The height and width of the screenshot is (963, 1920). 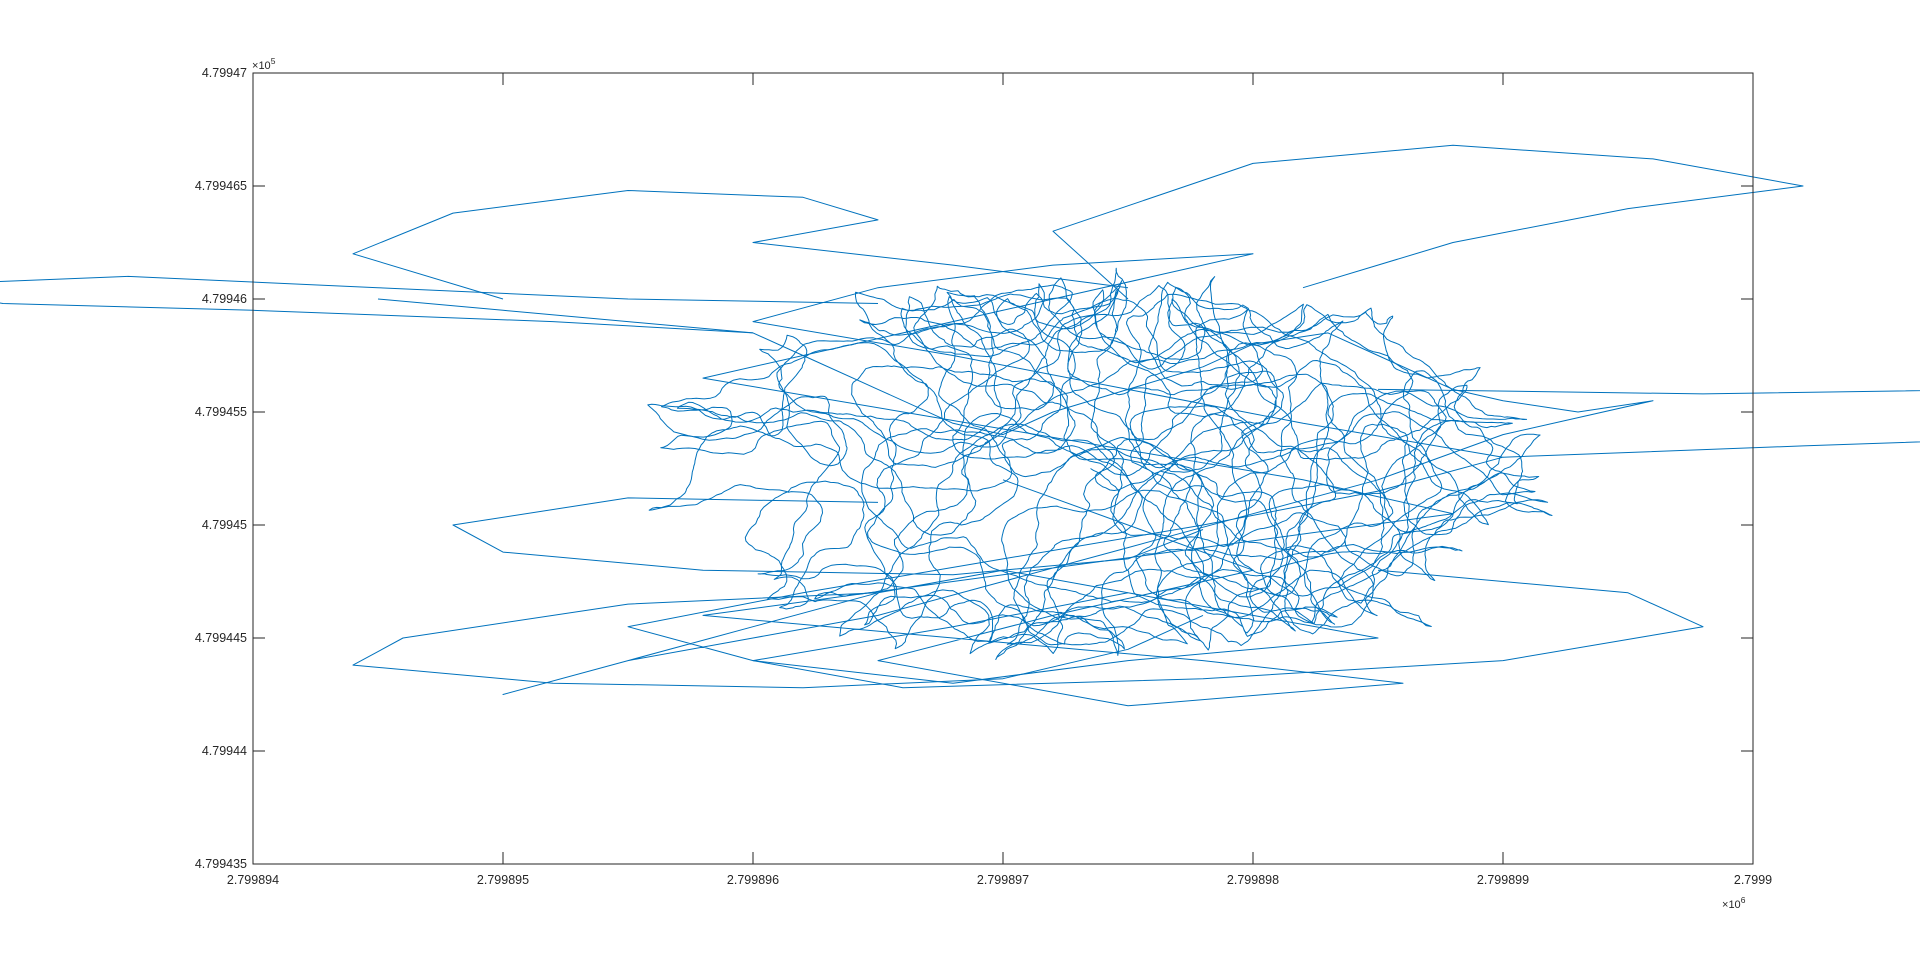 What do you see at coordinates (1743, 900) in the screenshot?
I see `x-multiplier-exponent: 6` at bounding box center [1743, 900].